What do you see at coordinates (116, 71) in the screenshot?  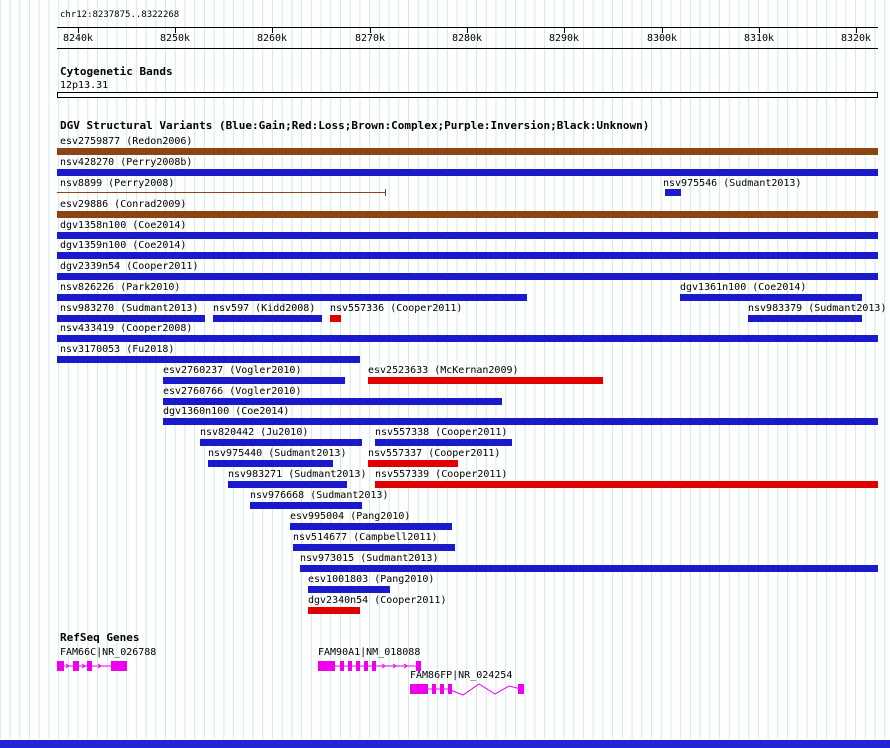 I see `cytoband-section-title: Cytogenetic Bands` at bounding box center [116, 71].